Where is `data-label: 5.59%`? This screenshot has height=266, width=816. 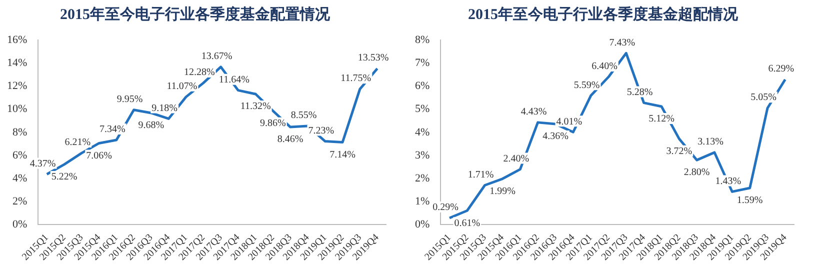
data-label: 5.59% is located at coordinates (587, 85).